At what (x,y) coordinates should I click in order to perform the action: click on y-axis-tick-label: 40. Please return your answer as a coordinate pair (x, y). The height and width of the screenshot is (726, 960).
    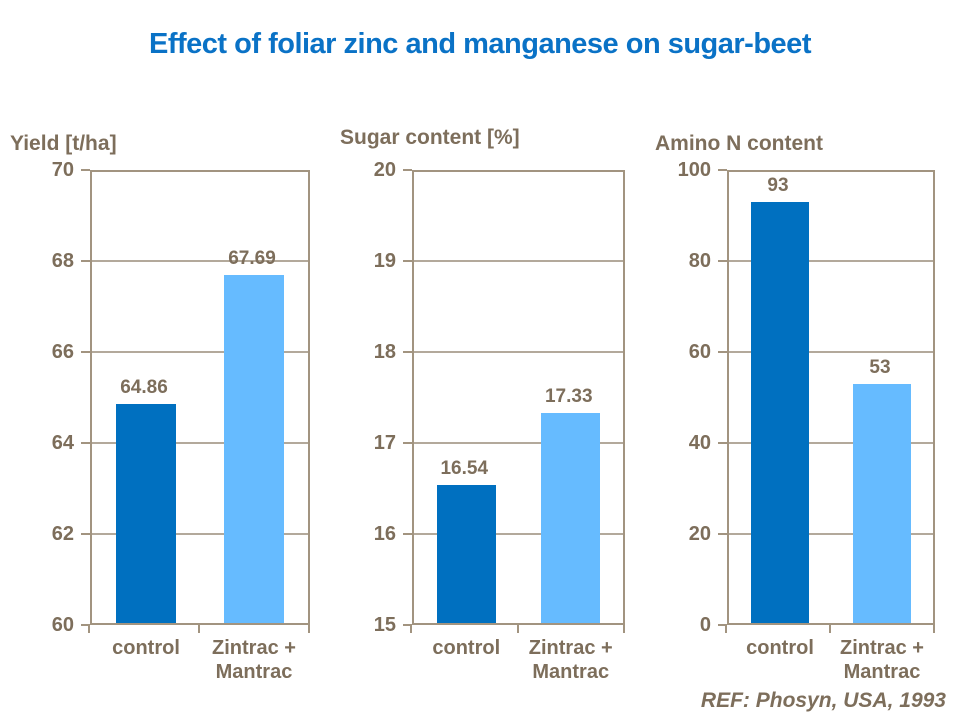
    Looking at the image, I should click on (699, 443).